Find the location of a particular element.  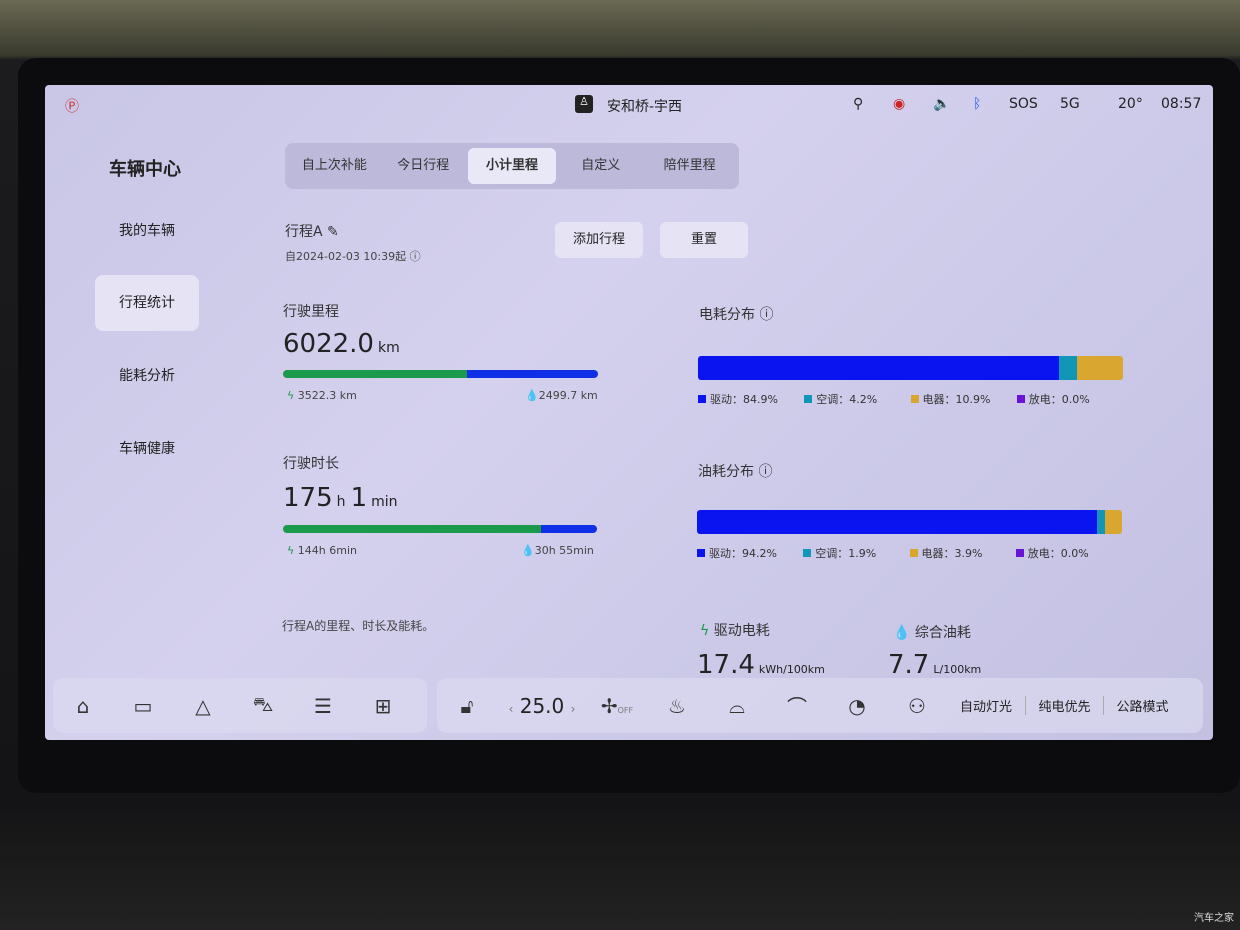

mileage-fuel-value: 2499.7 km is located at coordinates (568, 395).